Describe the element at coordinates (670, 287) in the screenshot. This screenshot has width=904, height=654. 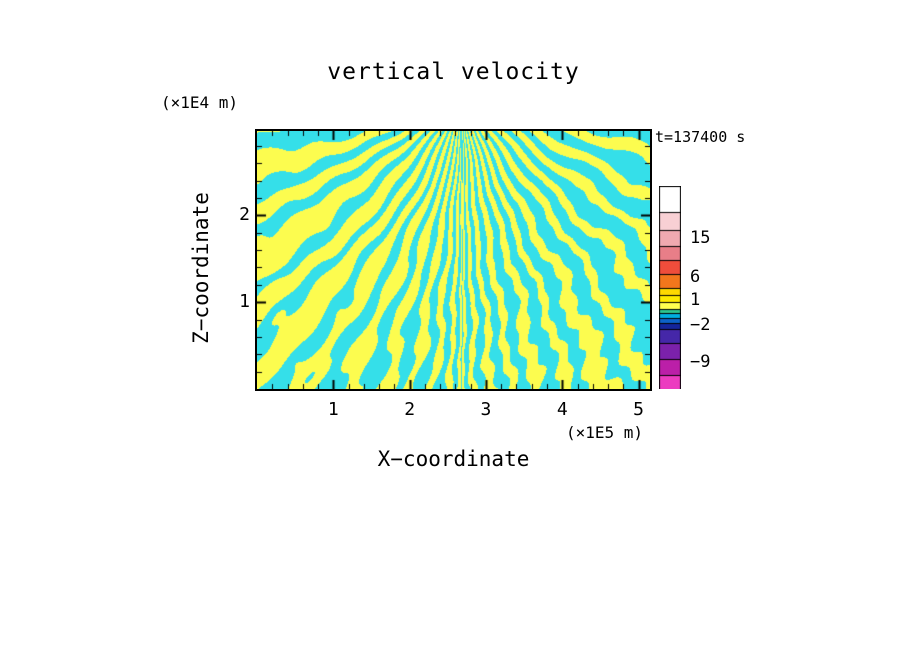
I see `colorbar` at that location.